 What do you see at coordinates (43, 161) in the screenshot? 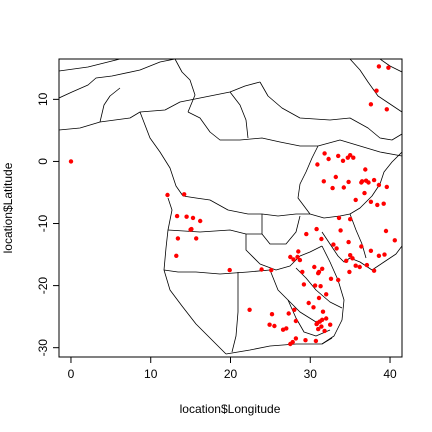
I see `y-tick-label-0: 0` at bounding box center [43, 161].